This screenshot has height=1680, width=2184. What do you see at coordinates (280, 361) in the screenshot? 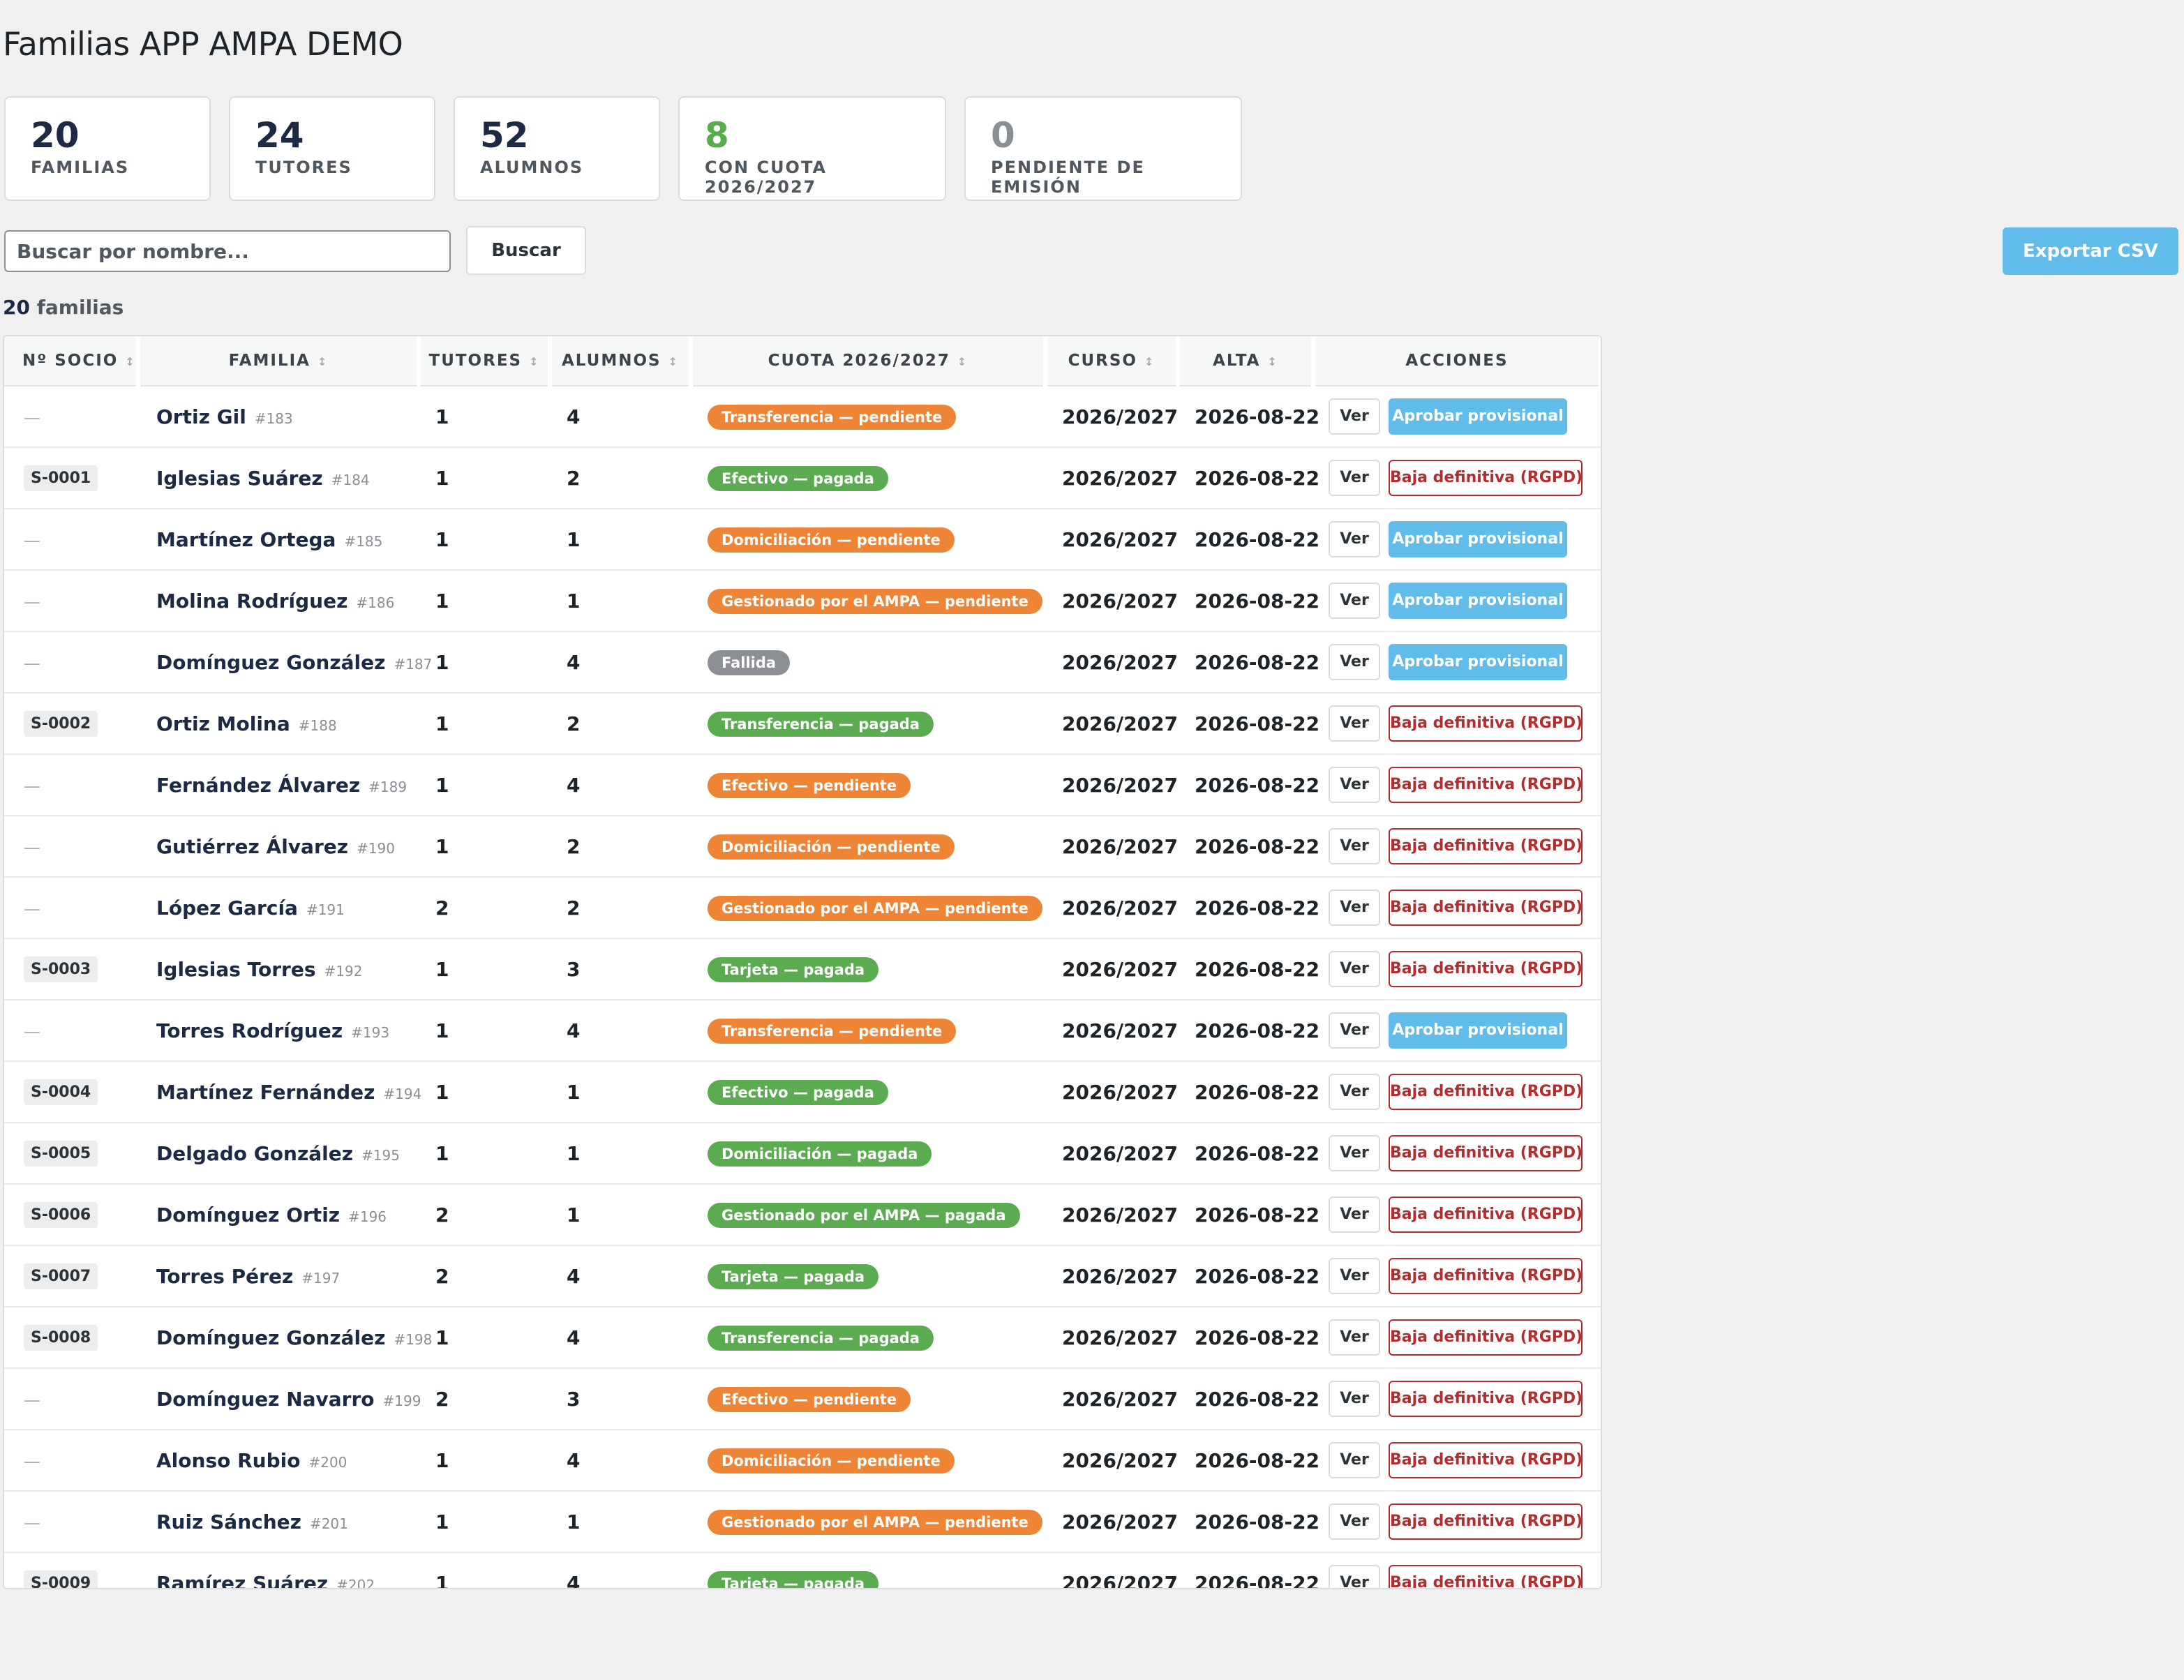
I see `col-header-familia: FAMILIA ↕` at bounding box center [280, 361].